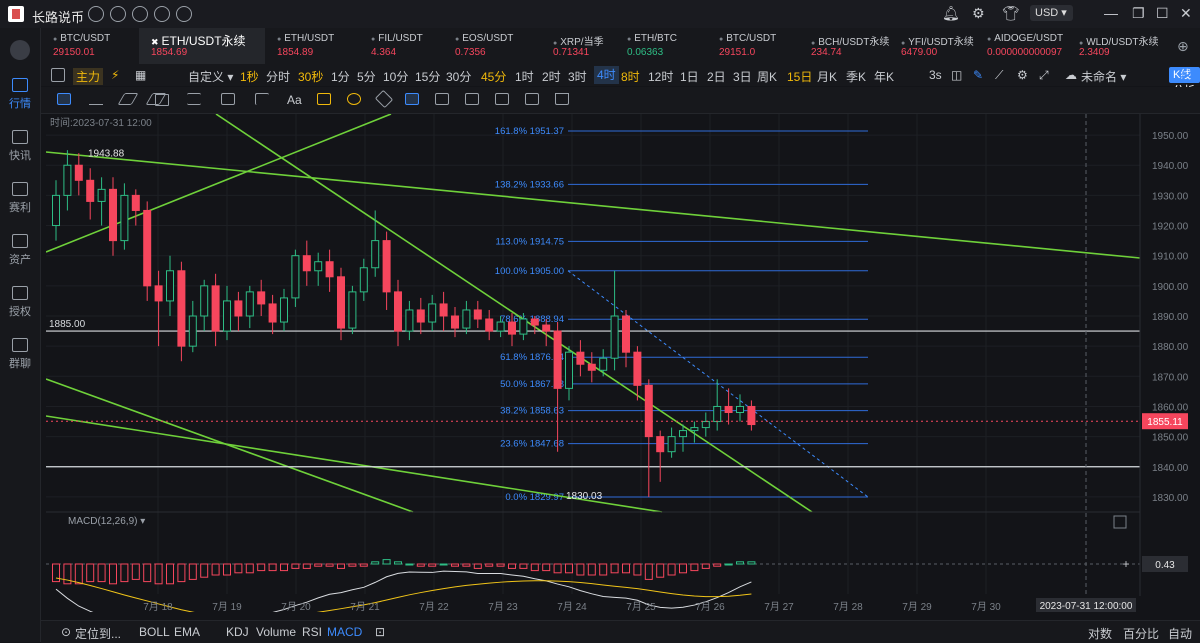 The image size is (1200, 643). What do you see at coordinates (1141, 634) in the screenshot?
I see `percent-scale-toggle: 百分比` at bounding box center [1141, 634].